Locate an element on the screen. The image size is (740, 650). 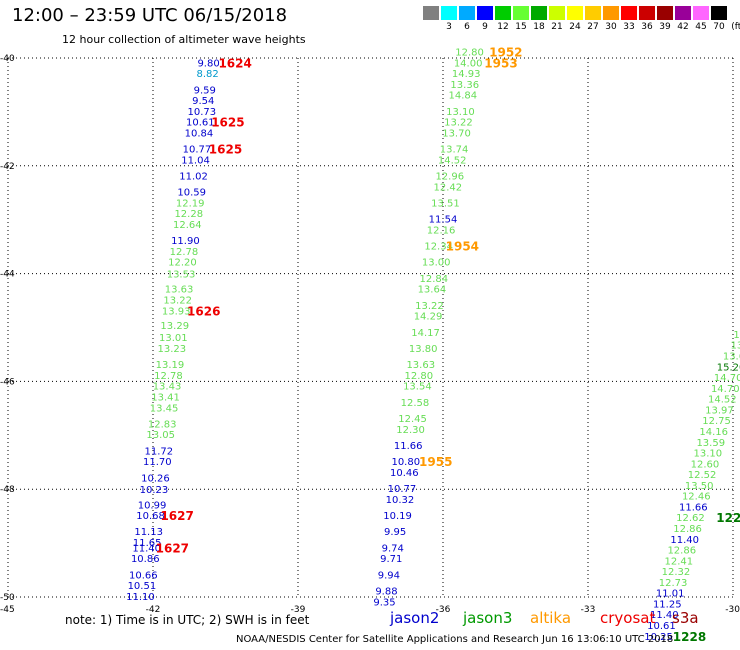
wave-height-reading: 9.54 is located at coordinates (203, 101).